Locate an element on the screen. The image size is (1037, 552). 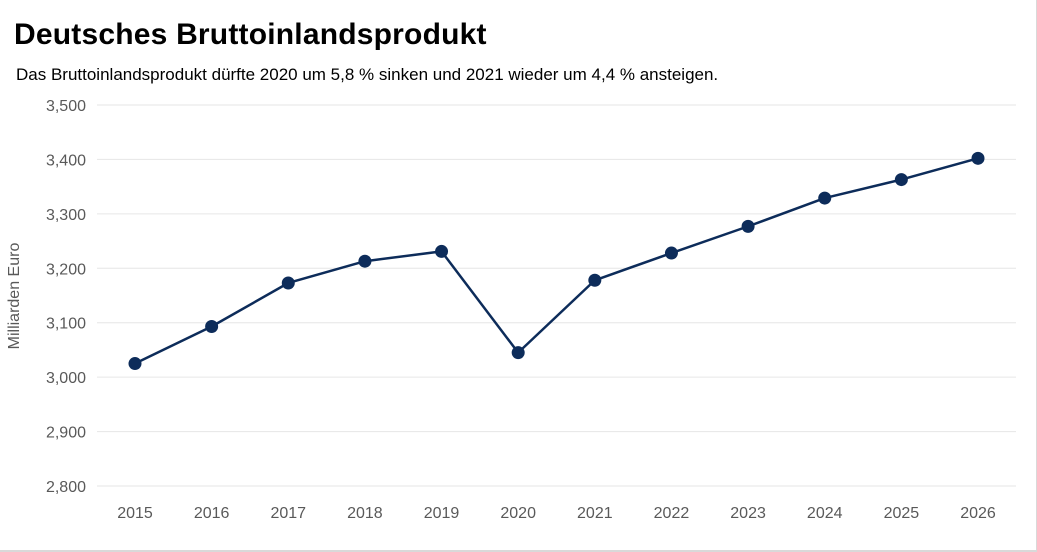
y-axis-ticks: 2,800 2,900 3,000 3,100 3,200 3,300 3,400 3,500 is located at coordinates (66, 297).